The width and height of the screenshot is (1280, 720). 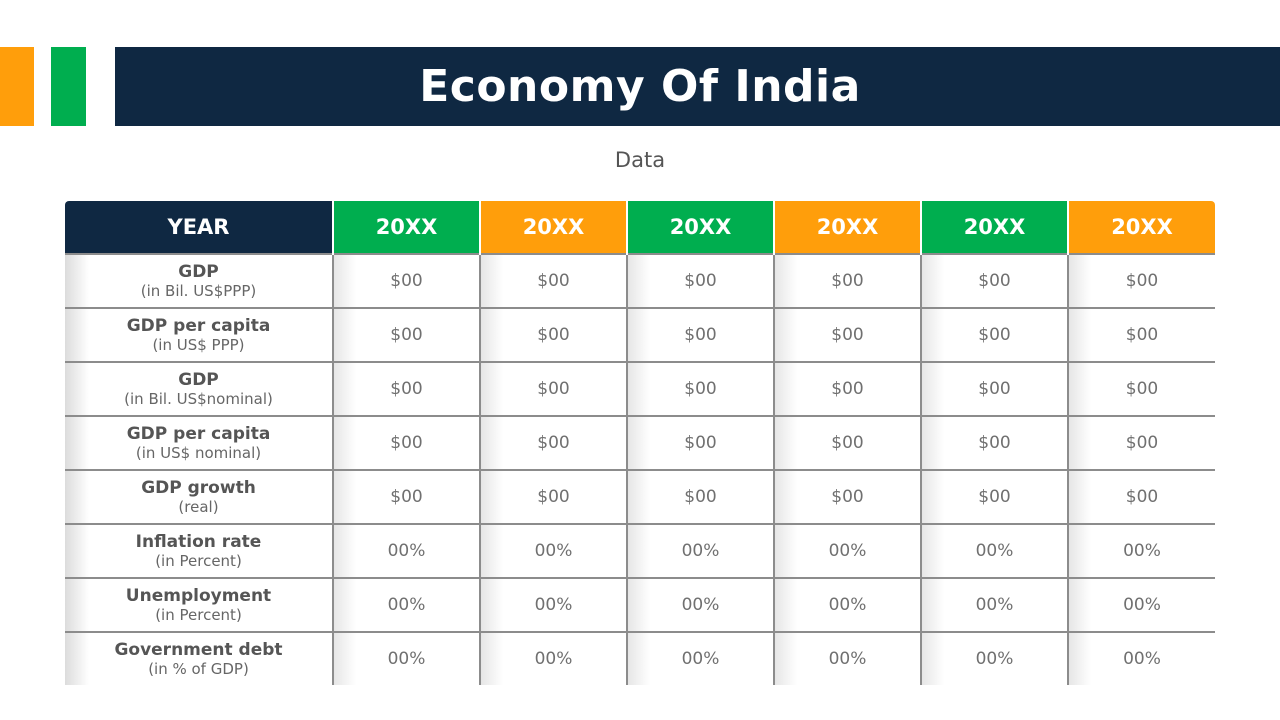 I want to click on title-bar, so click(x=697, y=86).